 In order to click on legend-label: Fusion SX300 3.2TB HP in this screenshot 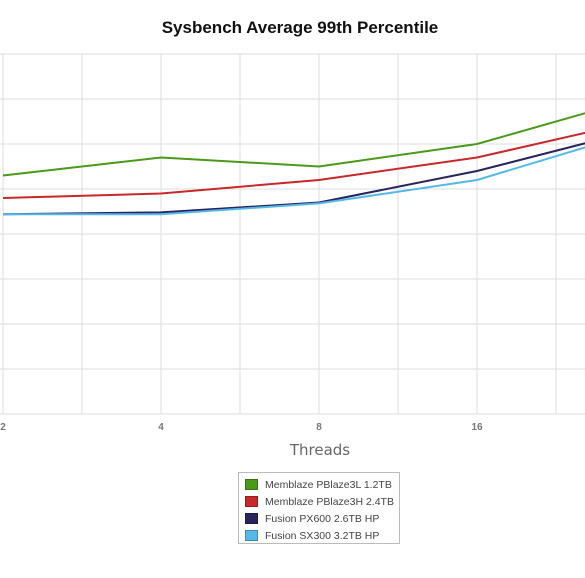, I will do `click(322, 535)`.